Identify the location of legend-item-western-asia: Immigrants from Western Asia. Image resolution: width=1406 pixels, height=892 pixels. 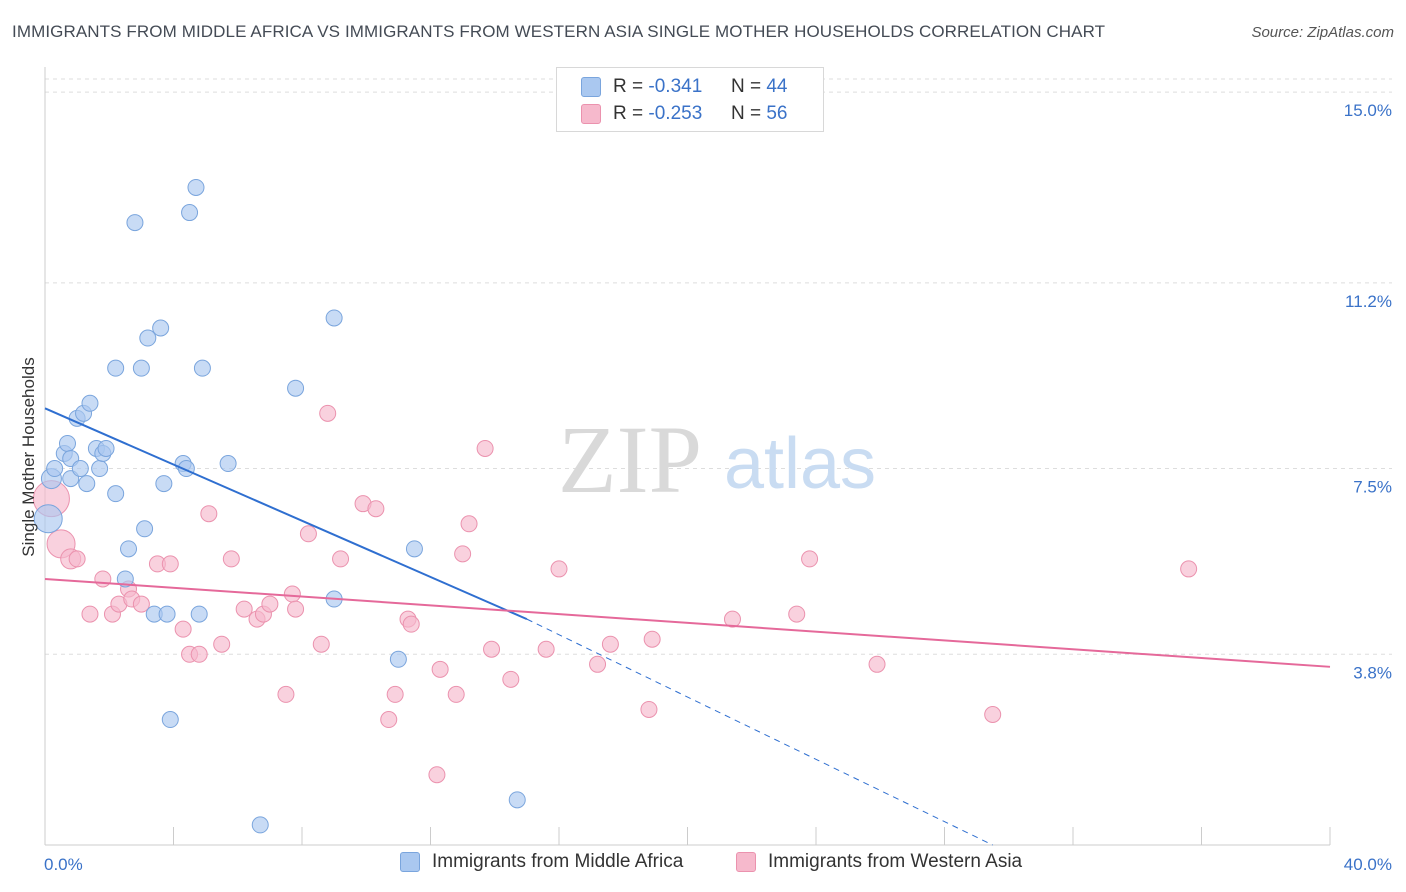
(879, 862).